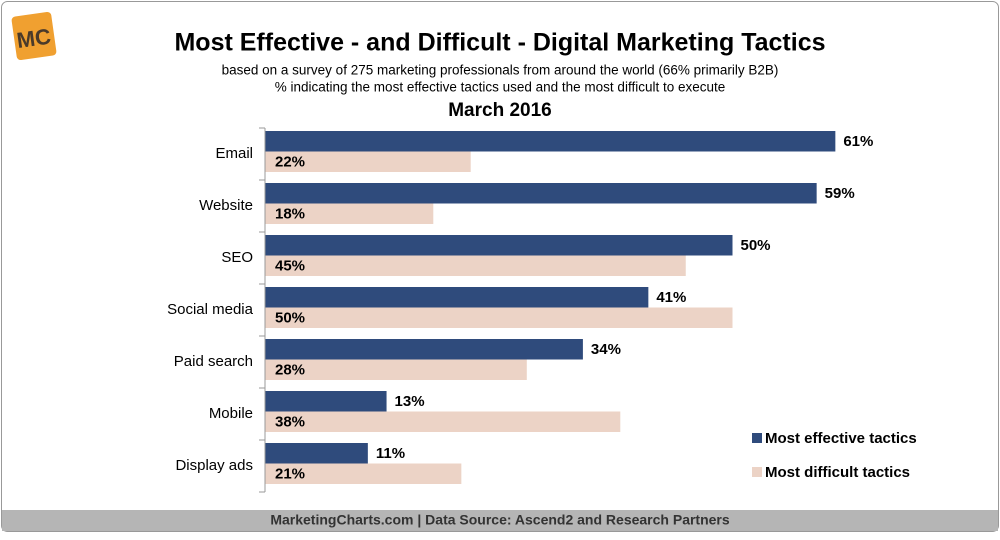  Describe the element at coordinates (837, 472) in the screenshot. I see `legend-label: Most difficult tactics` at that location.